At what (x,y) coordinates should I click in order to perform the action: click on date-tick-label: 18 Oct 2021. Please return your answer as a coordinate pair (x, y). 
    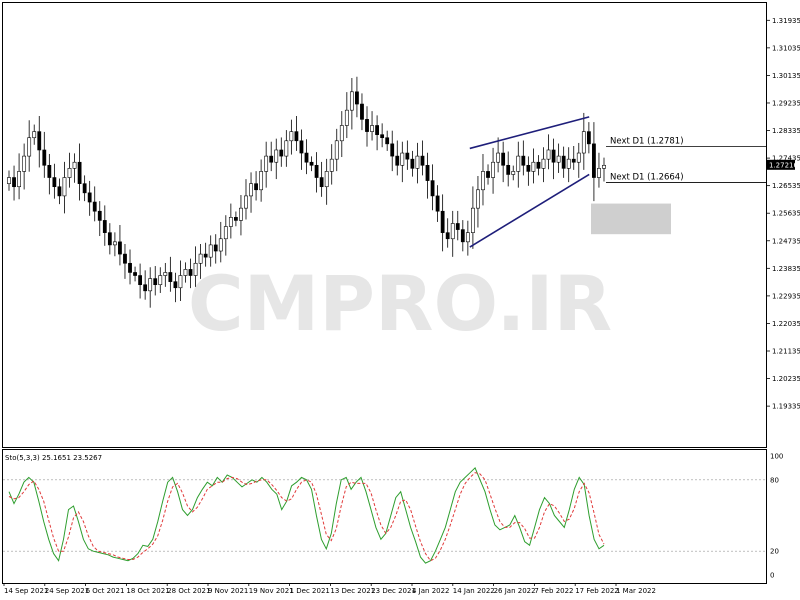
    Looking at the image, I should click on (147, 591).